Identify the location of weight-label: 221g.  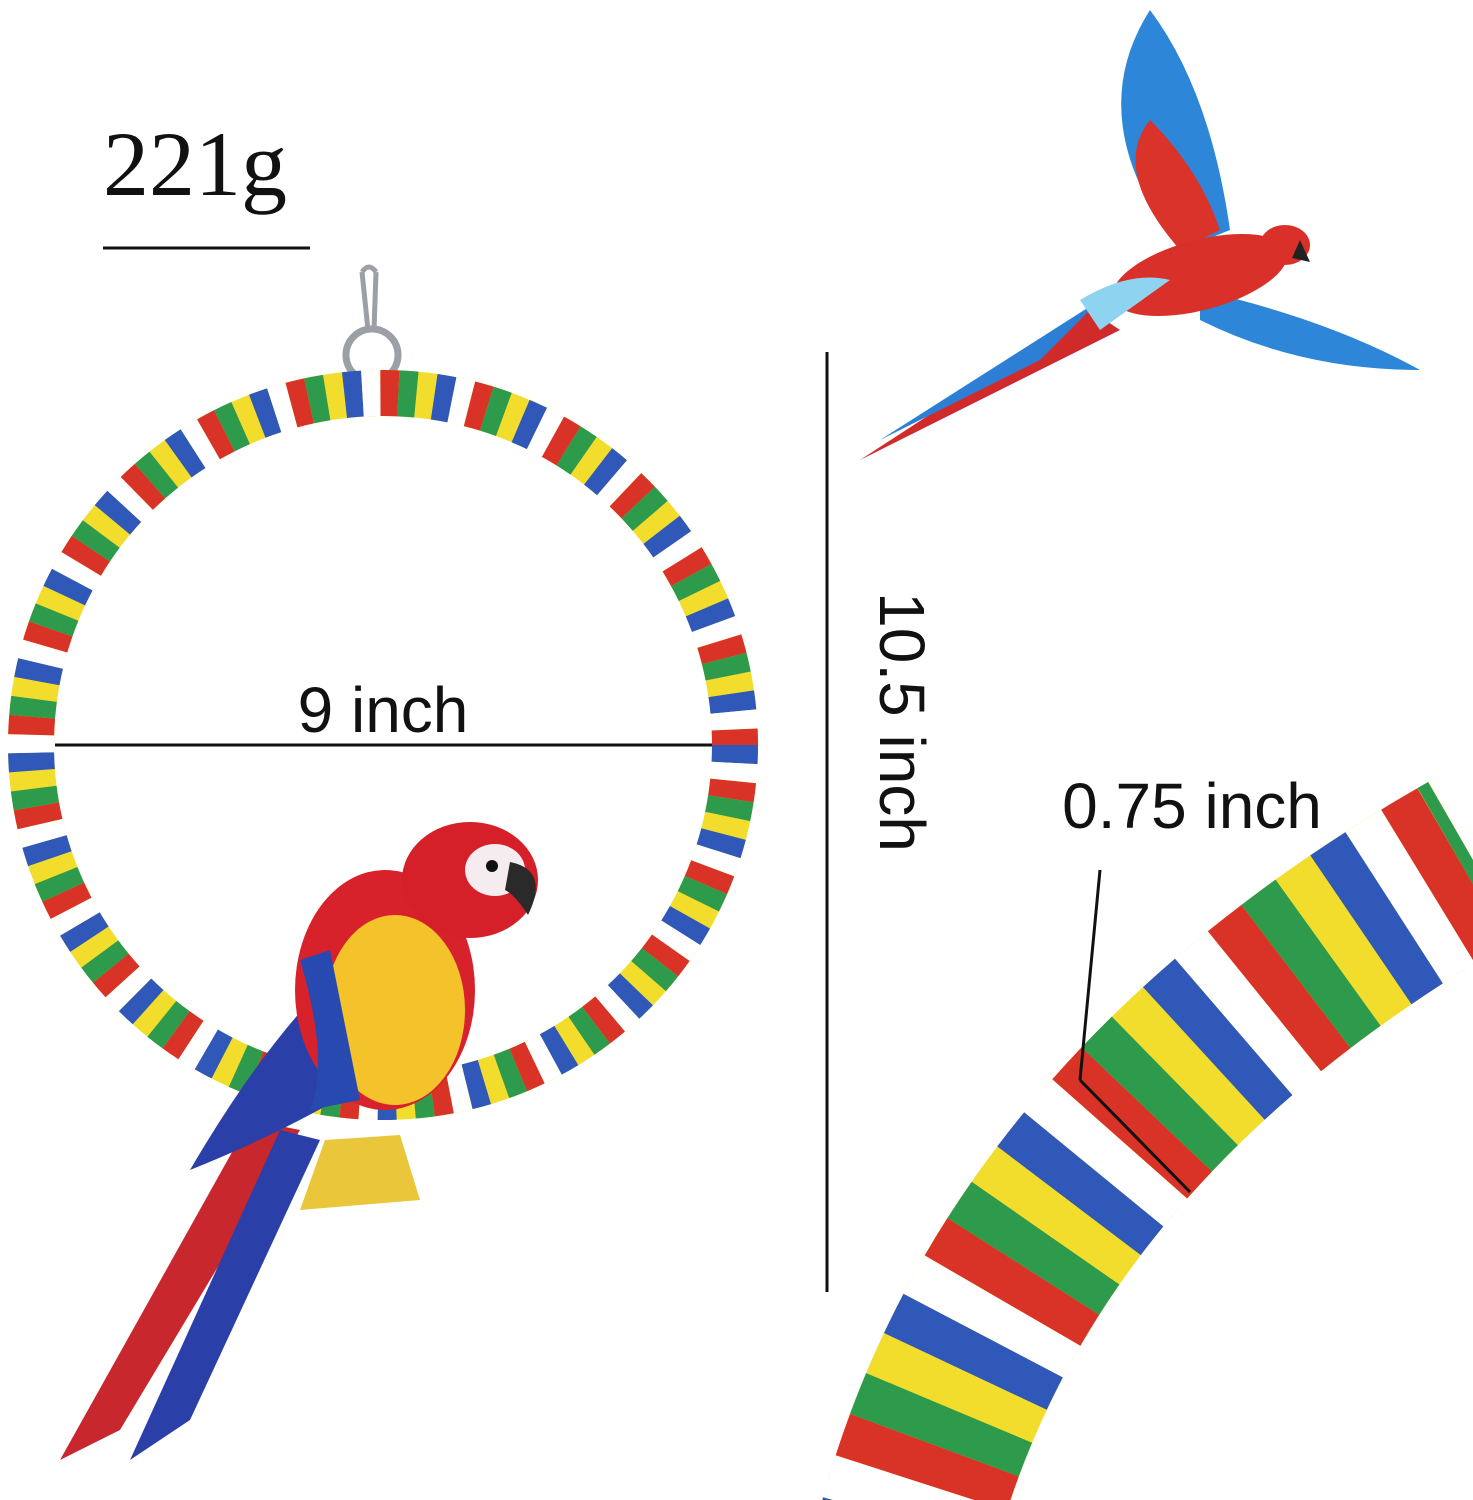
(195, 164).